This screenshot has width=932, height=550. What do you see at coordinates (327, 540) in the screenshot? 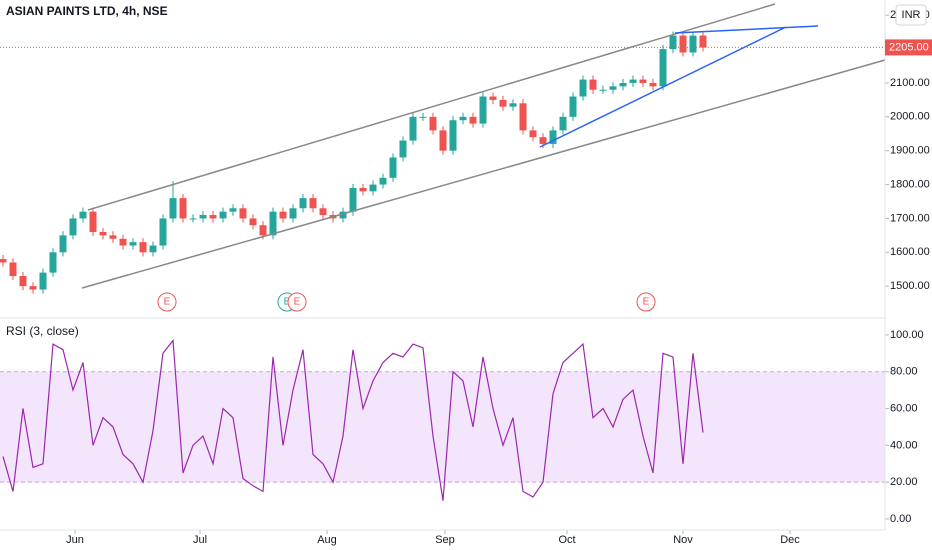
I see `x-tick-label: Aug` at bounding box center [327, 540].